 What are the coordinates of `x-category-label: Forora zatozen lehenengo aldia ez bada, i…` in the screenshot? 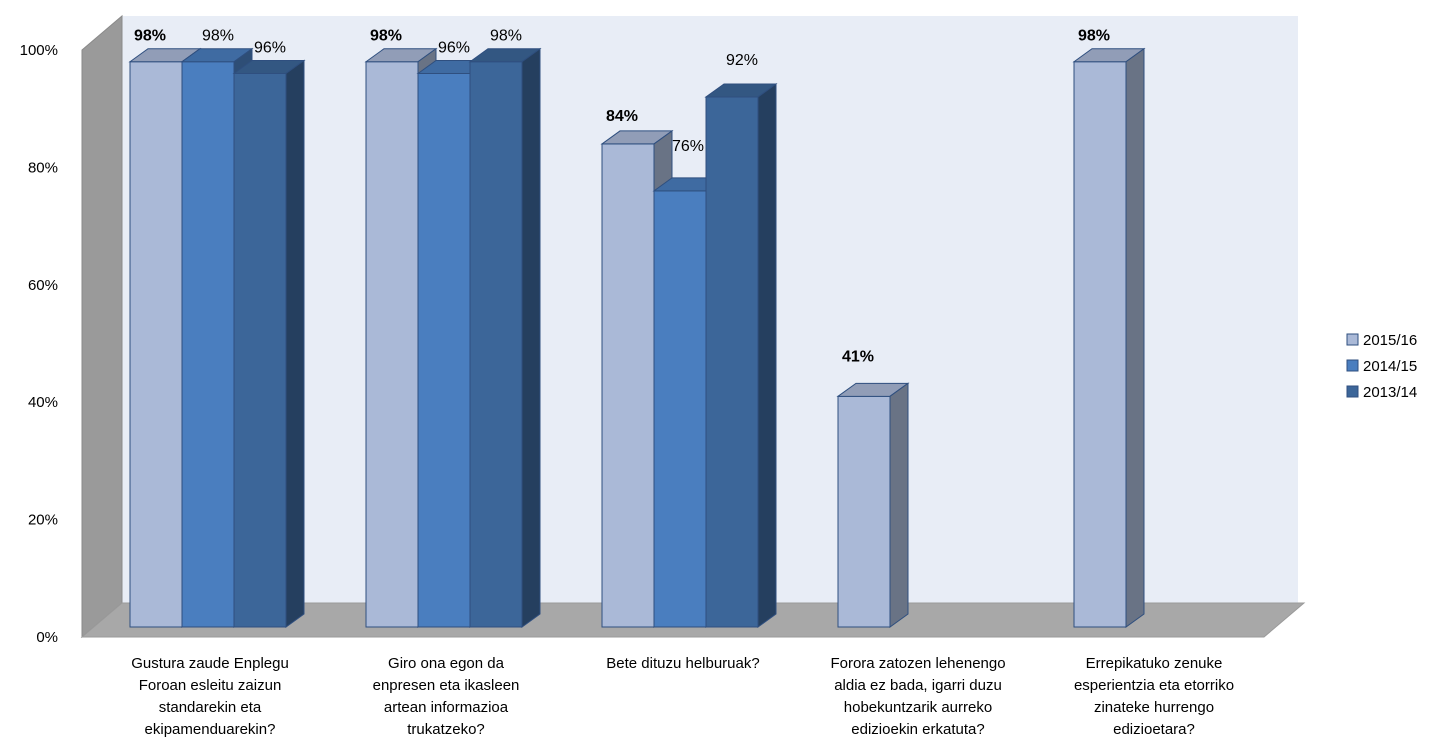 It's located at (917, 696).